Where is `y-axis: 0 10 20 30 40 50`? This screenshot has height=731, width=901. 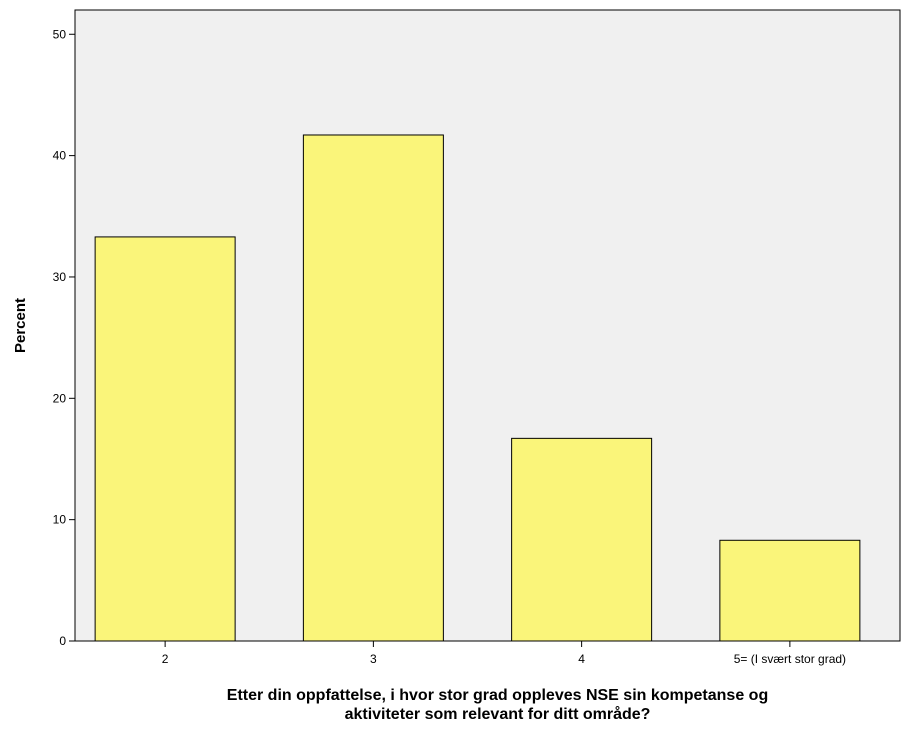 y-axis: 0 10 20 30 40 50 is located at coordinates (64, 329).